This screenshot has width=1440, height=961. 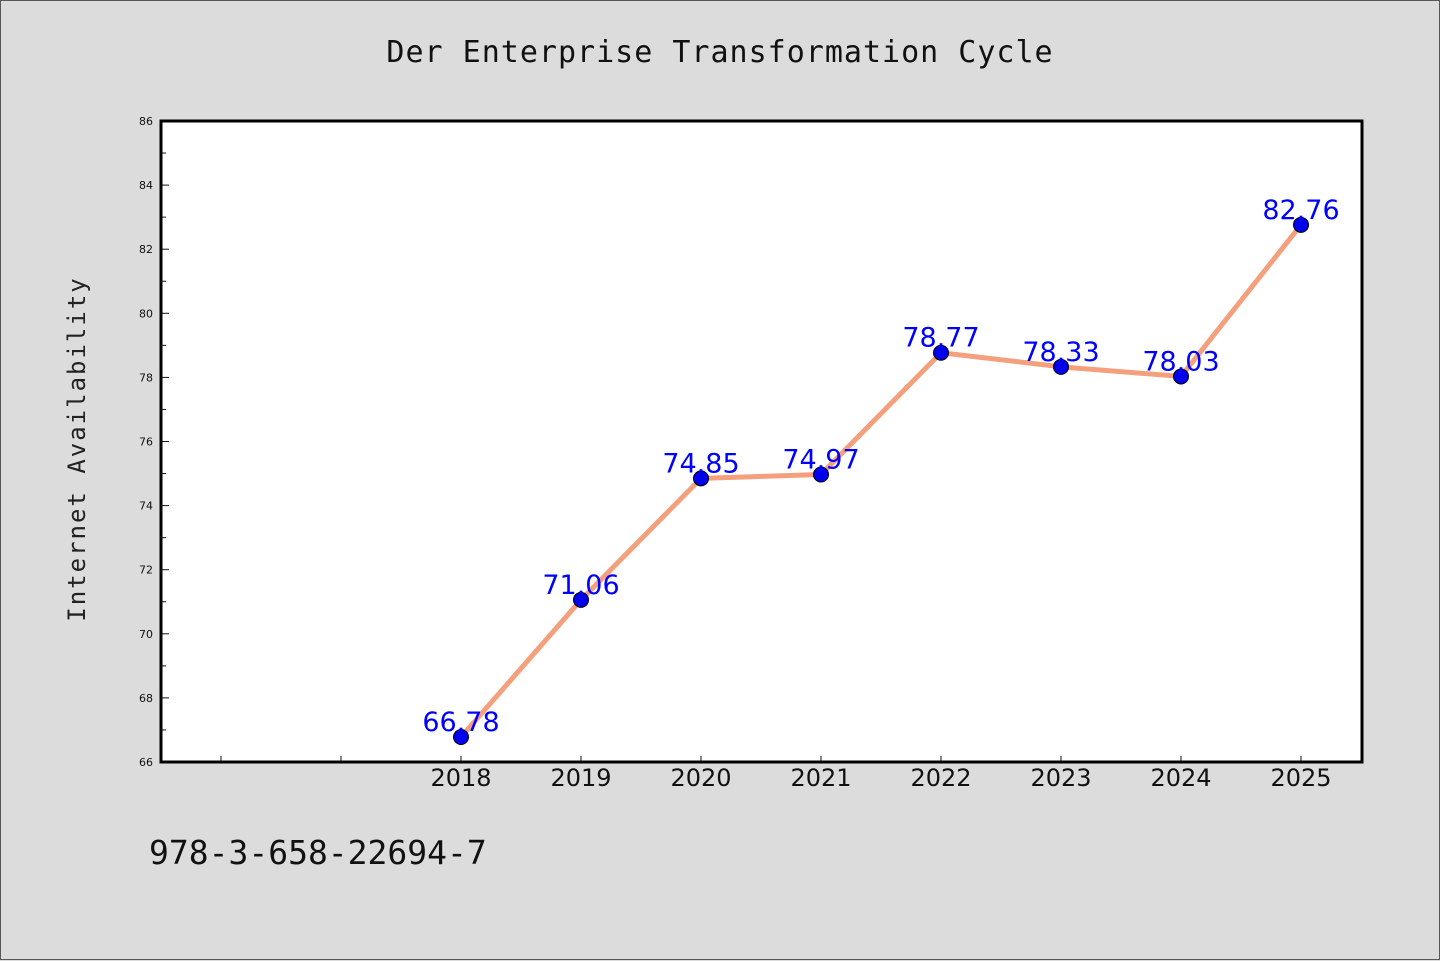 What do you see at coordinates (1300, 210) in the screenshot?
I see `data-label: 82.76` at bounding box center [1300, 210].